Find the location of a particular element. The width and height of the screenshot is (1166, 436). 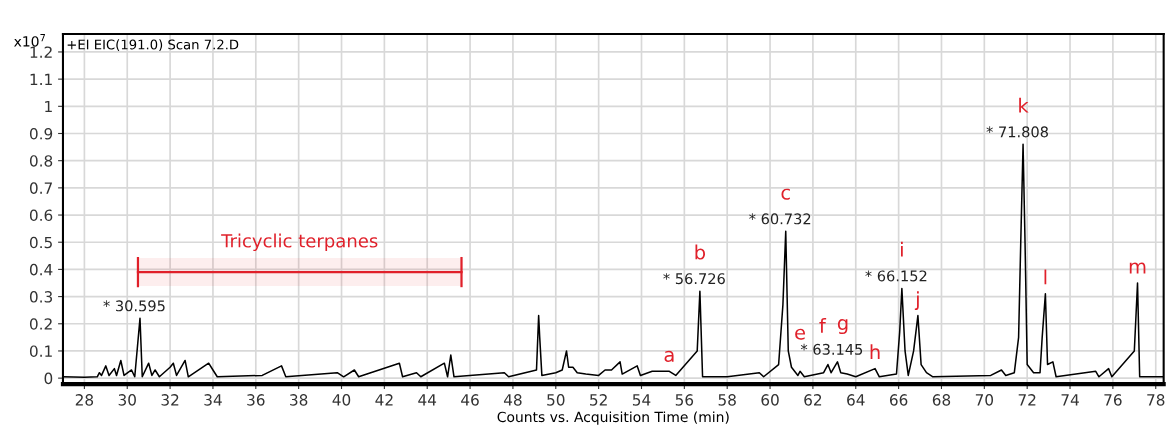

x-tick-label: 68 is located at coordinates (941, 400).